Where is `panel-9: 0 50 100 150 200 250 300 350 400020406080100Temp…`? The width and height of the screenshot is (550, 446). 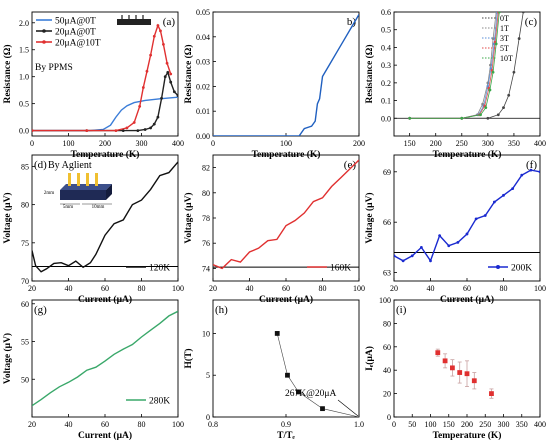
panel-9: 0 50 100 150 200 250 300 350 400020406080100Temp… is located at coordinates (455, 368).